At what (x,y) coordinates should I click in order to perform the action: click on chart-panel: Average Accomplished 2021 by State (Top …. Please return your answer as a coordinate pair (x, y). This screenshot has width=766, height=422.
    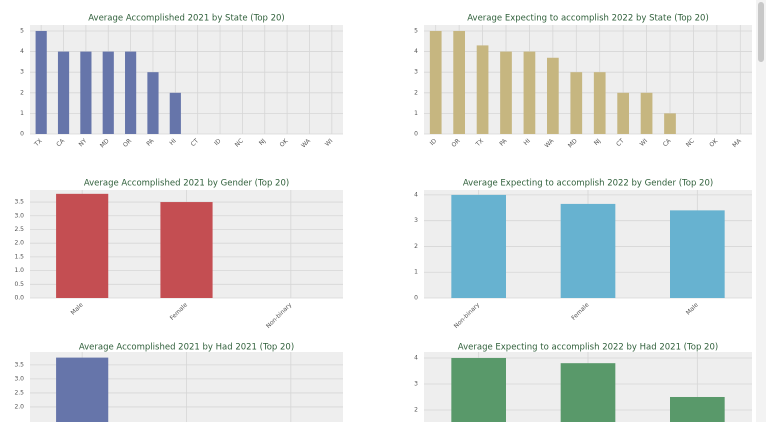
    Looking at the image, I should click on (181, 81).